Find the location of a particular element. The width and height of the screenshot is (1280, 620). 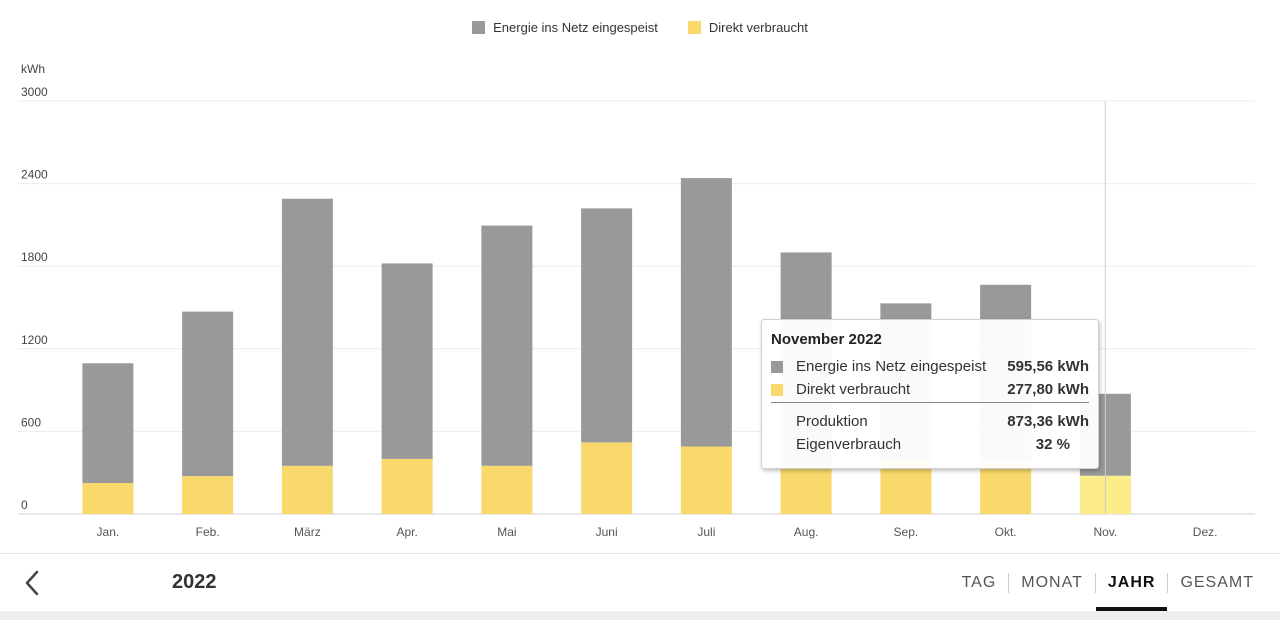

tooltip-value: 873,36 kWh is located at coordinates (1048, 421).